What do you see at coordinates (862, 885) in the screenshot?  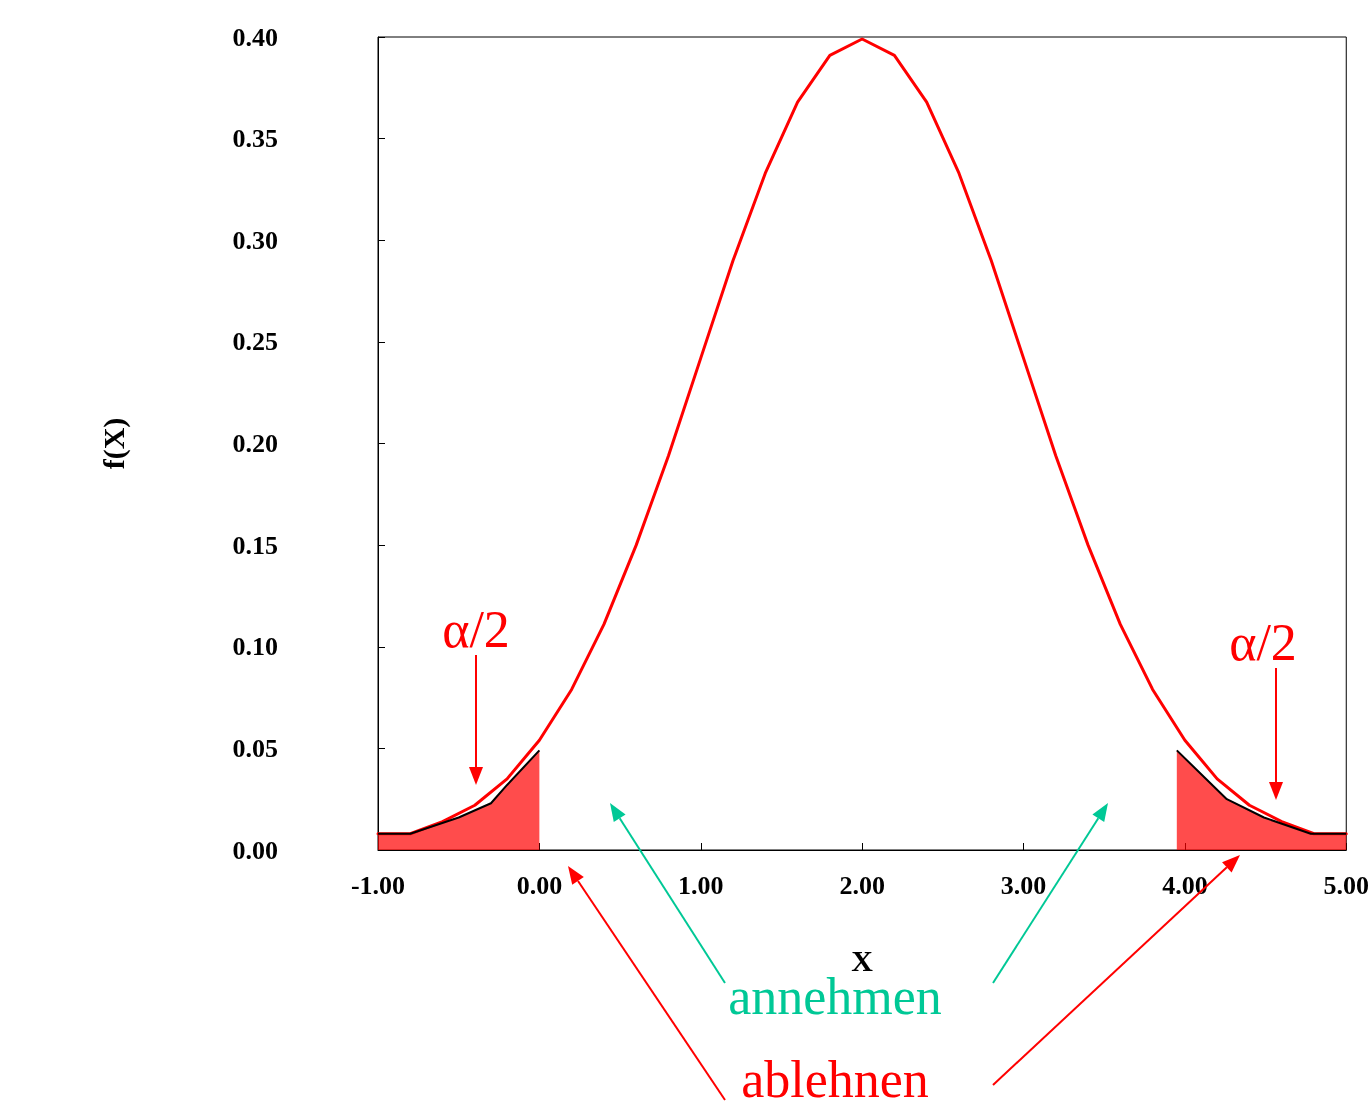 I see `x-tick-label: 2.00` at bounding box center [862, 885].